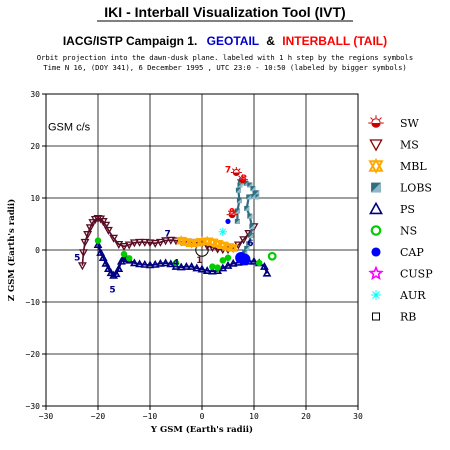  What do you see at coordinates (376, 273) in the screenshot?
I see `star-outline-icon` at bounding box center [376, 273].